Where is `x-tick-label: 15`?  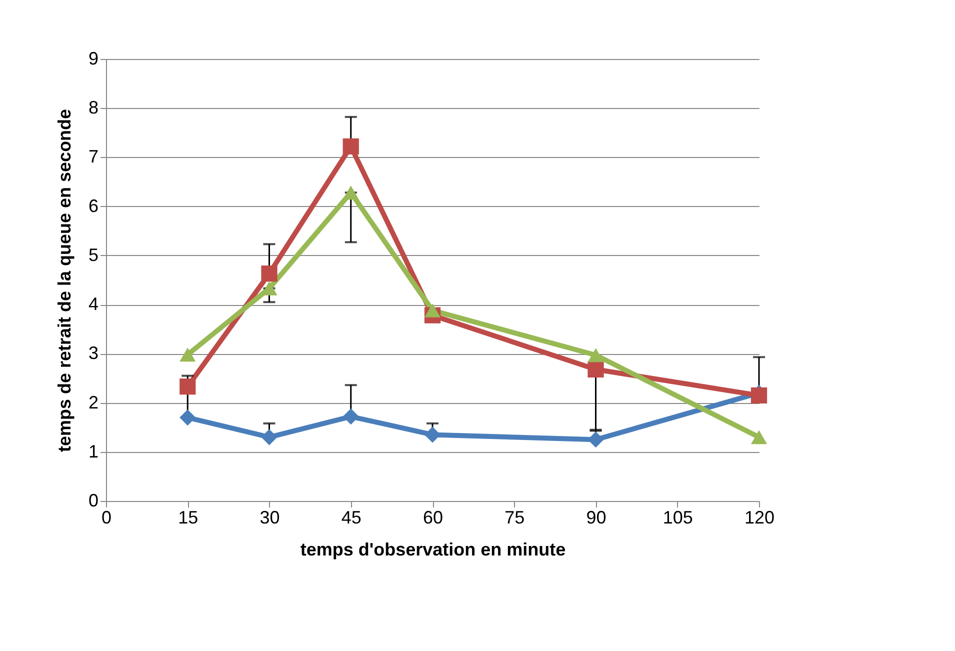
x-tick-label: 15 is located at coordinates (188, 518).